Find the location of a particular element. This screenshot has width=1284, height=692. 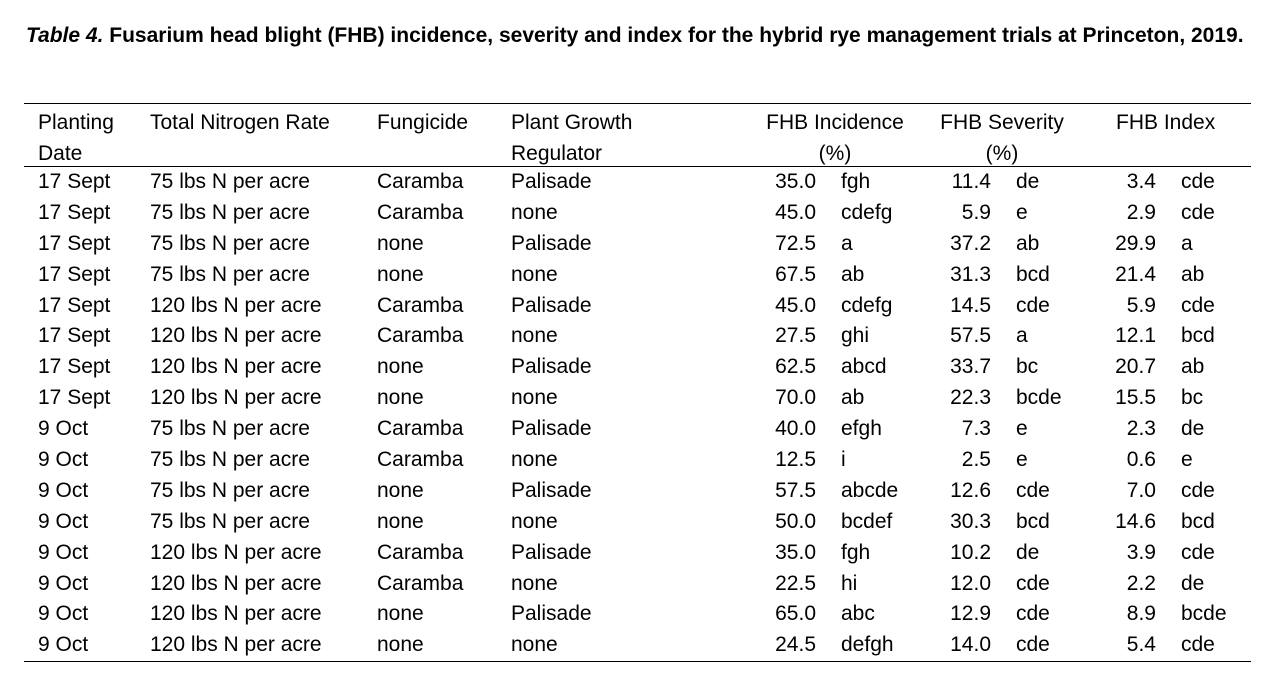

cell-incidence: 40.0 is located at coordinates (795, 429).